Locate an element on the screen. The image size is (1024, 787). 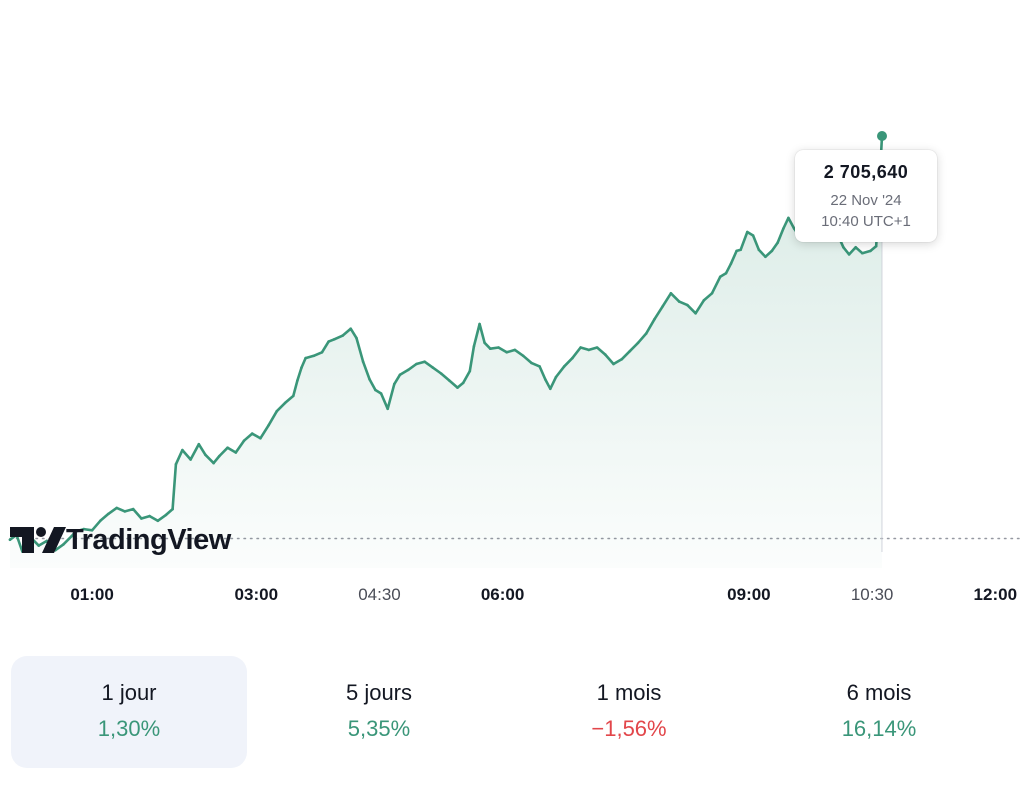
period-change: 5,35% is located at coordinates (379, 728).